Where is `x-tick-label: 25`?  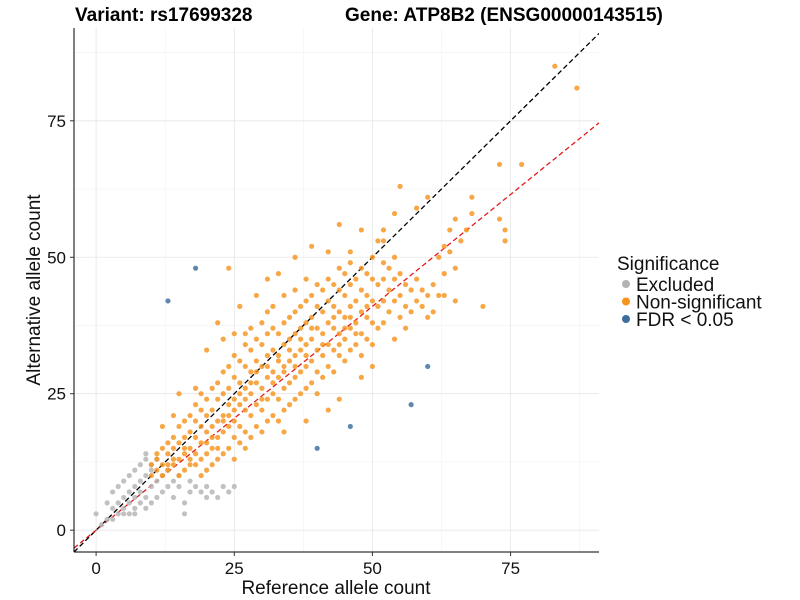 x-tick-label: 25 is located at coordinates (234, 568).